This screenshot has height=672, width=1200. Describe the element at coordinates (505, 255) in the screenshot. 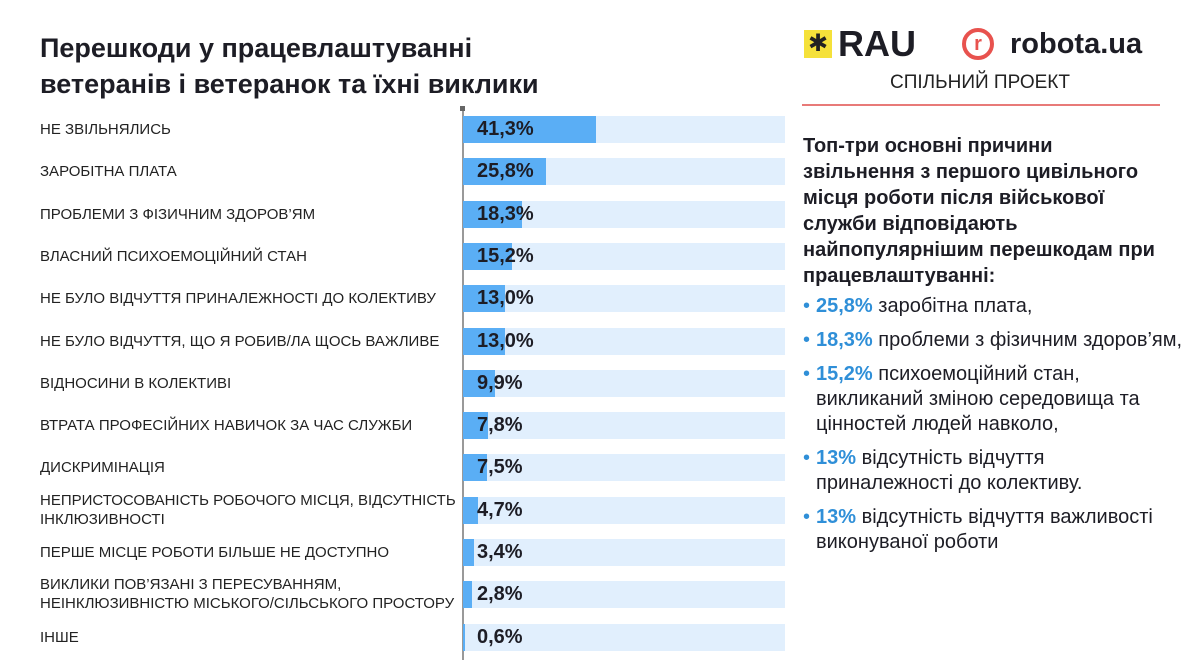

I see `bar-value-label: 15,2%` at that location.